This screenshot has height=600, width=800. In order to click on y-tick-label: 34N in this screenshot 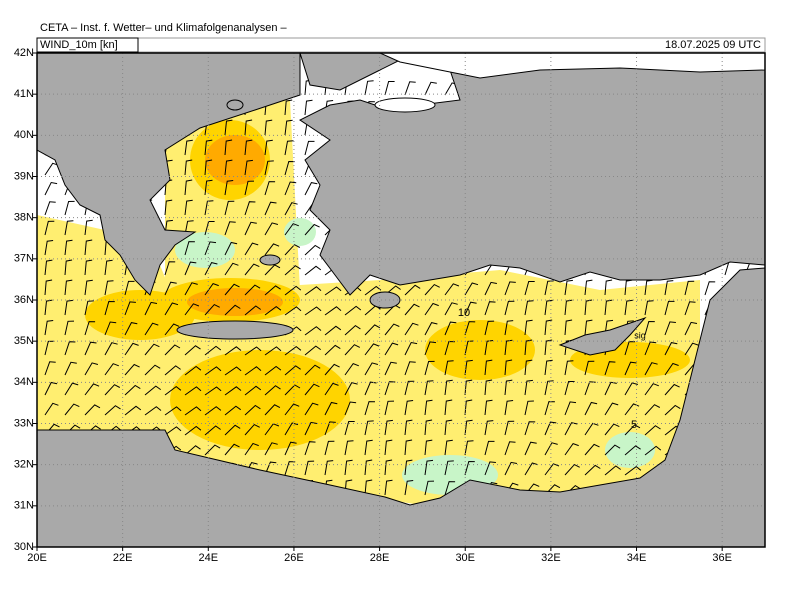, I will do `click(24, 382)`.